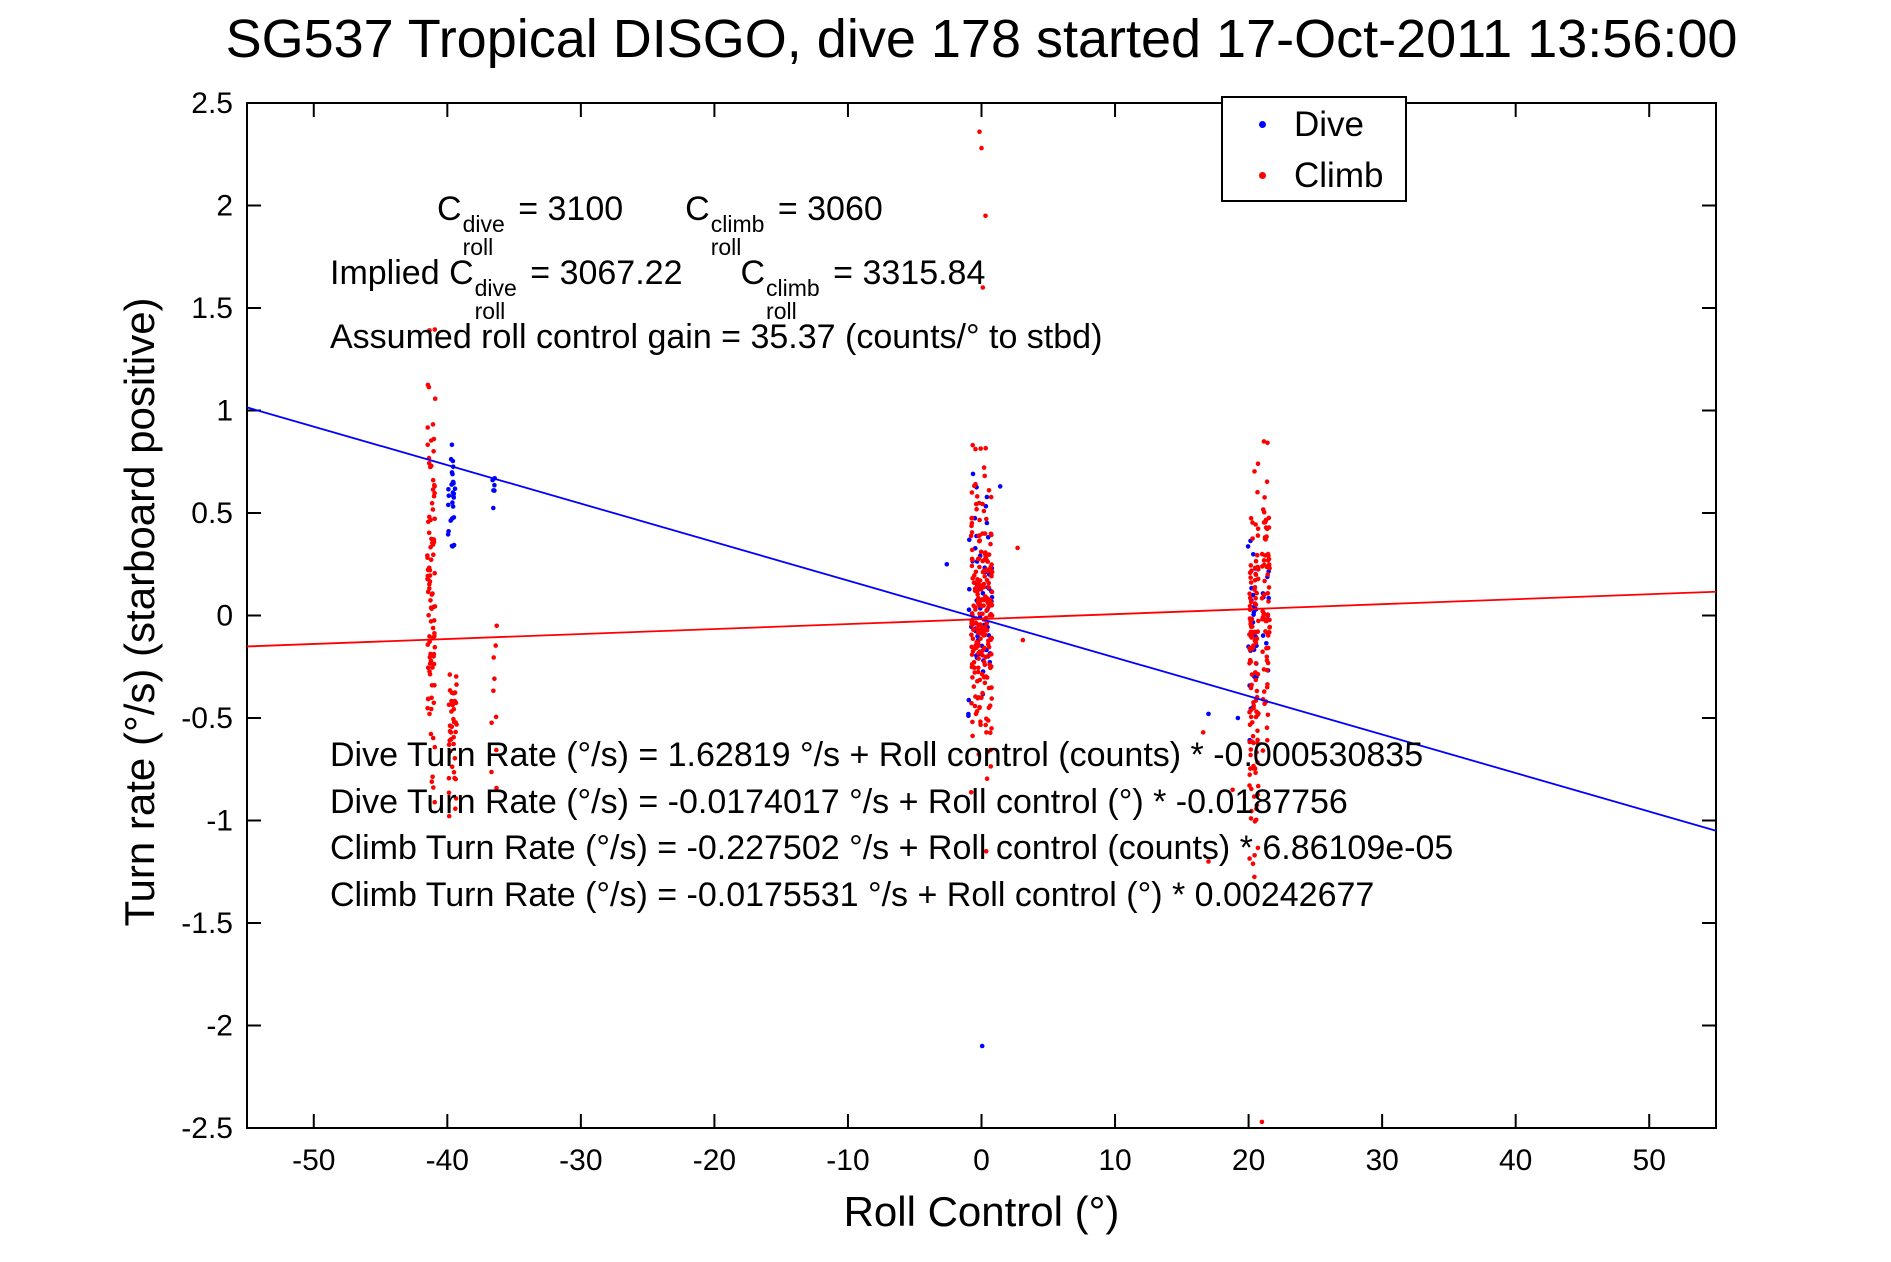 Image resolution: width=1891 pixels, height=1262 pixels. What do you see at coordinates (478, 246) in the screenshot?
I see `coeff1-sub-roll1: roll` at bounding box center [478, 246].